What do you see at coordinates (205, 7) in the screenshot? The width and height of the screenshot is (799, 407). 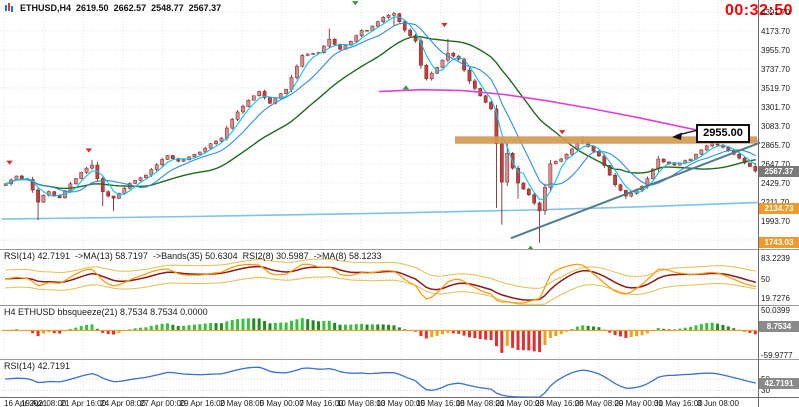 I see `ohlc-close: 2567.37` at bounding box center [205, 7].